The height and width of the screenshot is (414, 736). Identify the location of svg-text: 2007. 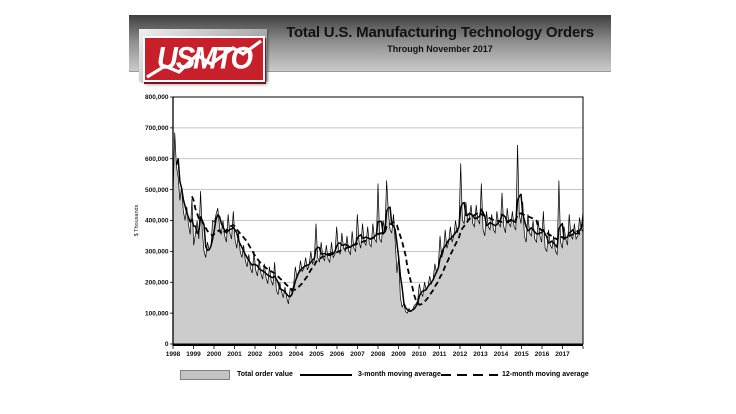
(357, 354).